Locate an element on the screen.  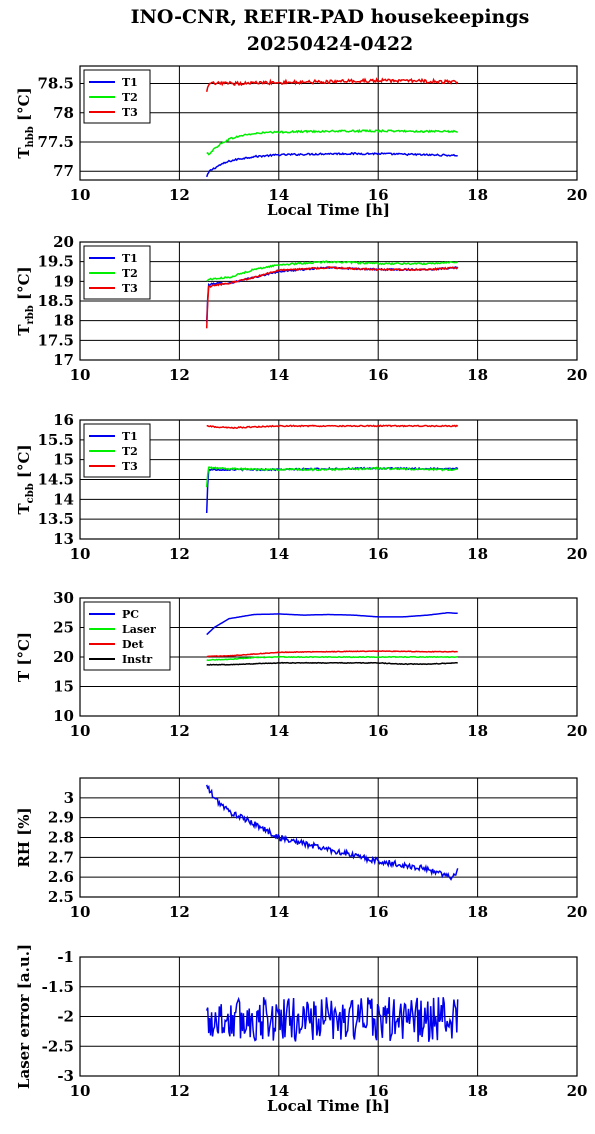
y-tick-label: 14 is located at coordinates (63, 499).